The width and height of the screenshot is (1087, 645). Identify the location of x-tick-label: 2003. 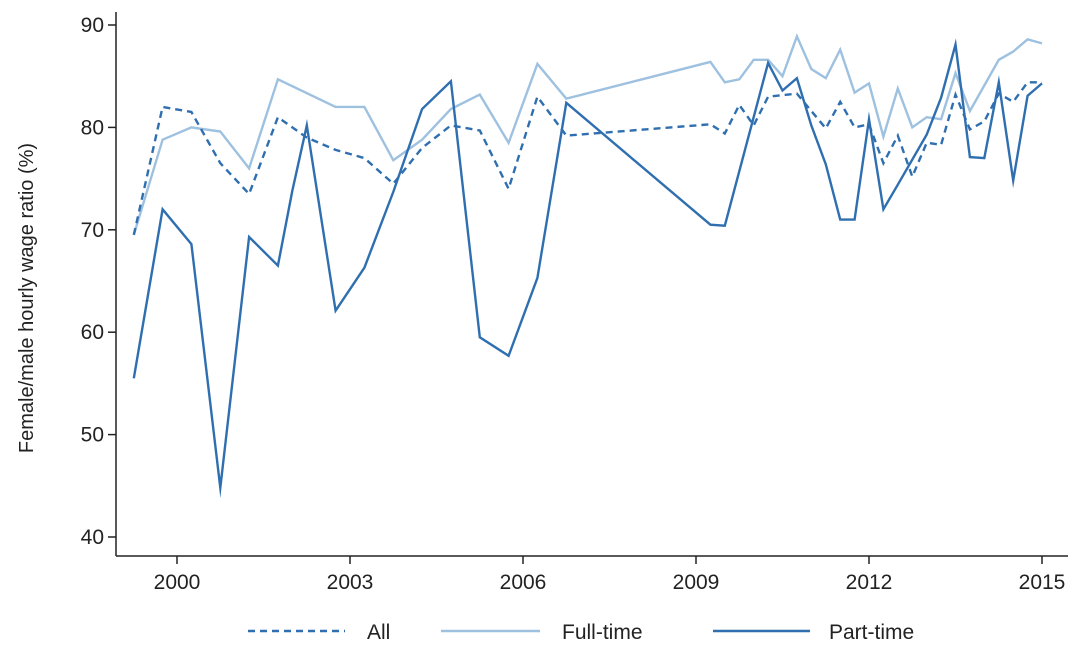
(350, 582).